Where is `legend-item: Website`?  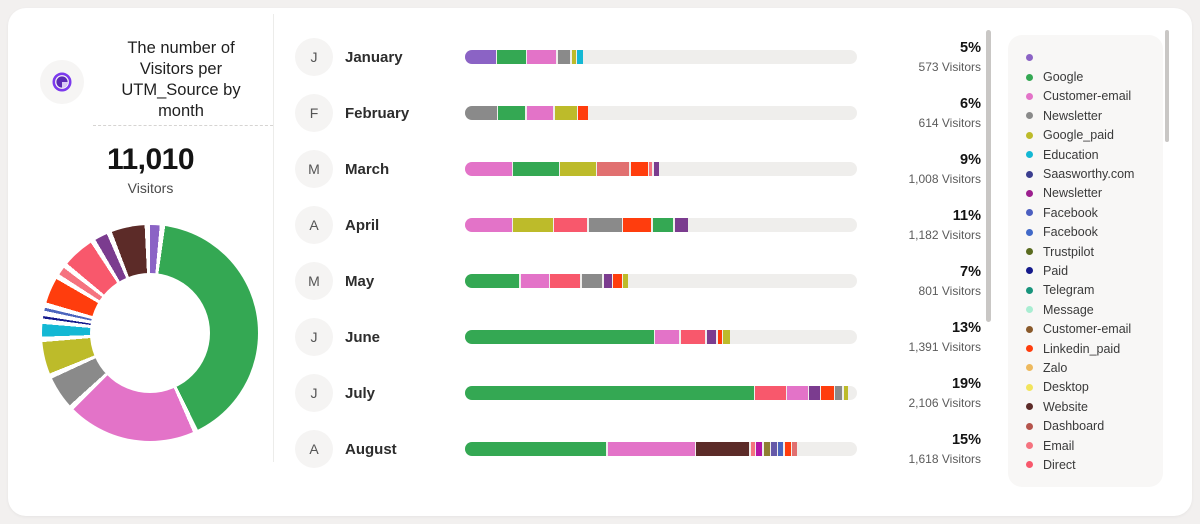 legend-item: Website is located at coordinates (1094, 406).